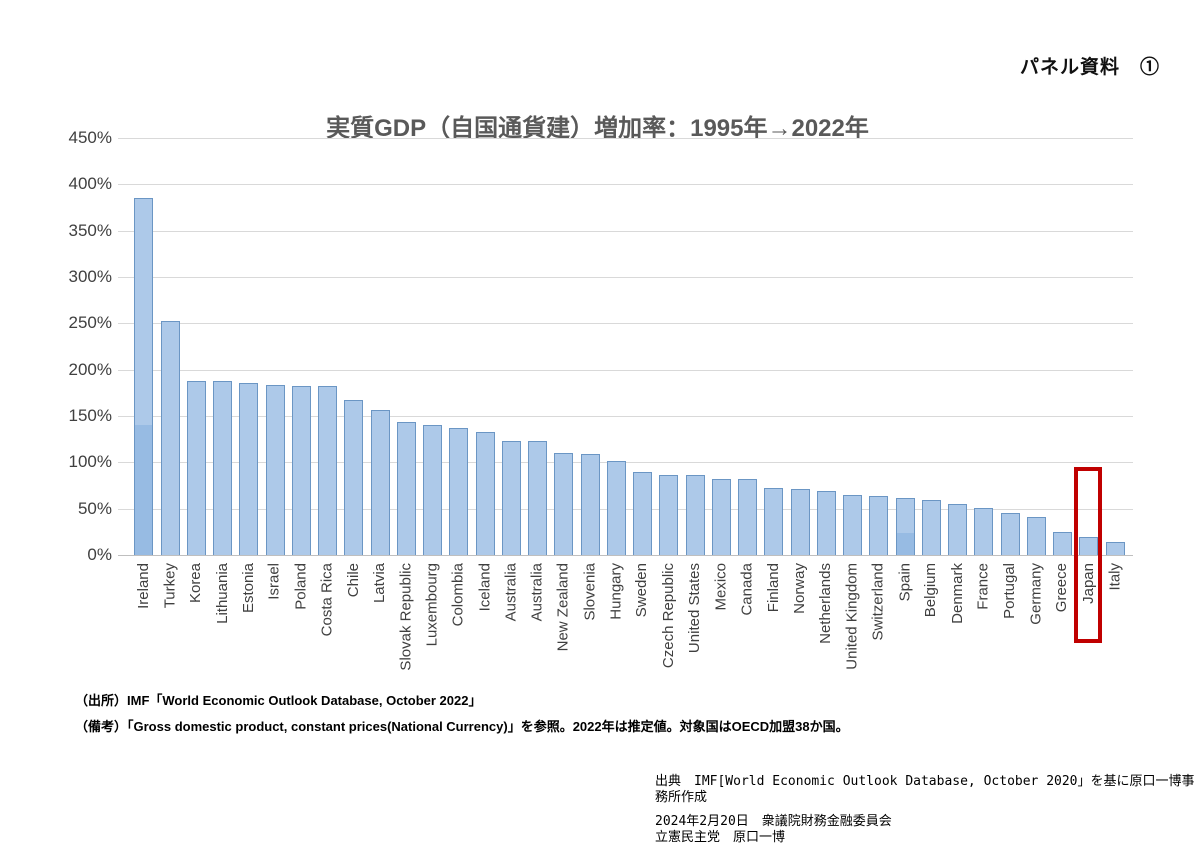 This screenshot has width=1200, height=848. What do you see at coordinates (590, 504) in the screenshot?
I see `bar-slovenia` at bounding box center [590, 504].